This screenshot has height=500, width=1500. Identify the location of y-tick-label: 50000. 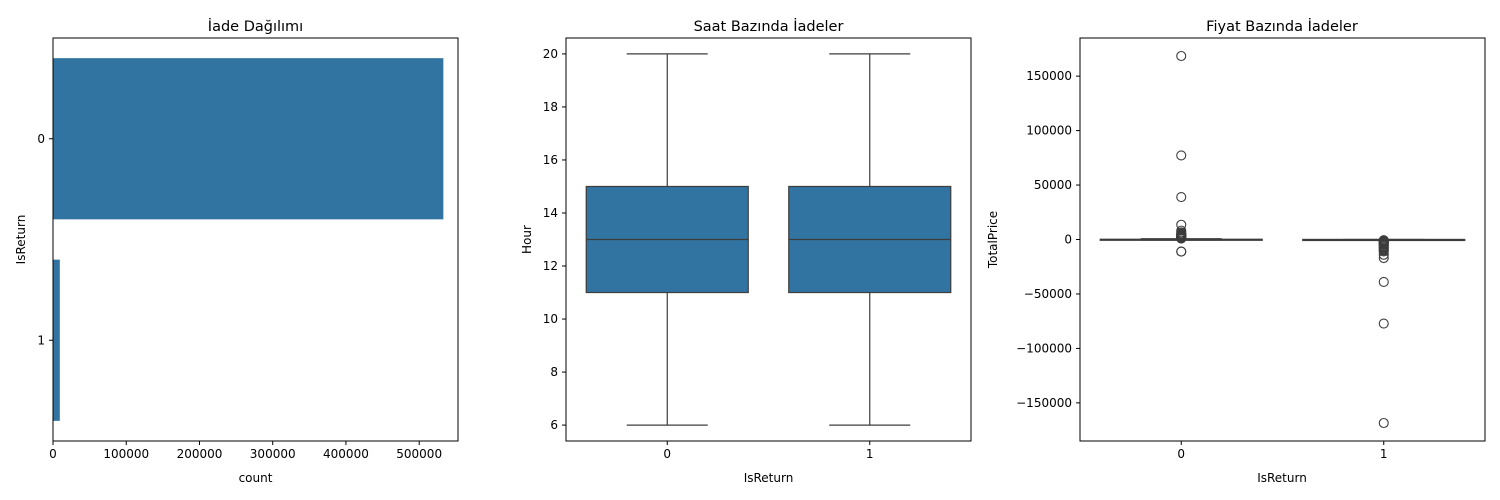
(1053, 185).